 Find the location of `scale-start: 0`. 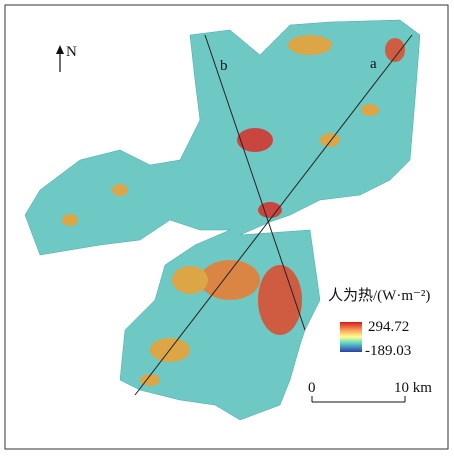

scale-start: 0 is located at coordinates (312, 388).